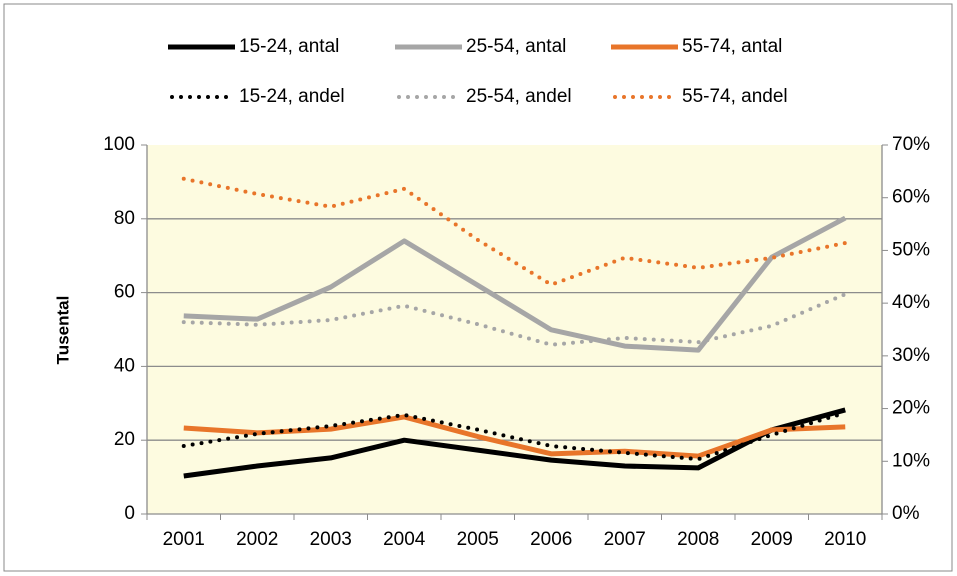  I want to click on y2-tick-label: 0%, so click(906, 513).